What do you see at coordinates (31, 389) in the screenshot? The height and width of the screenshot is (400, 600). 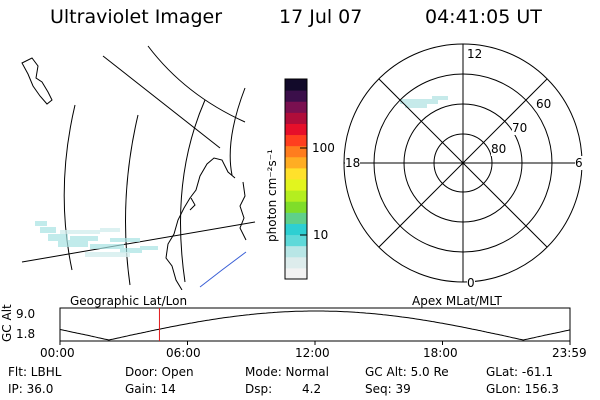 I see `ip-info: IP: 36.0` at bounding box center [31, 389].